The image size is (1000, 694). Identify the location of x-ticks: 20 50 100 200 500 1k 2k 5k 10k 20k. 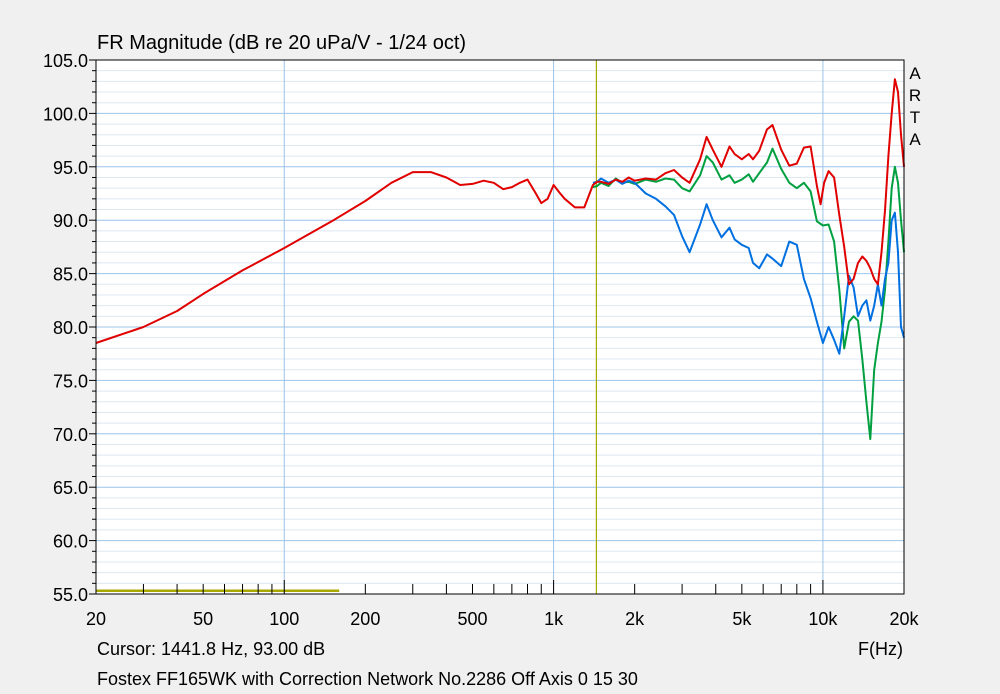
(503, 604).